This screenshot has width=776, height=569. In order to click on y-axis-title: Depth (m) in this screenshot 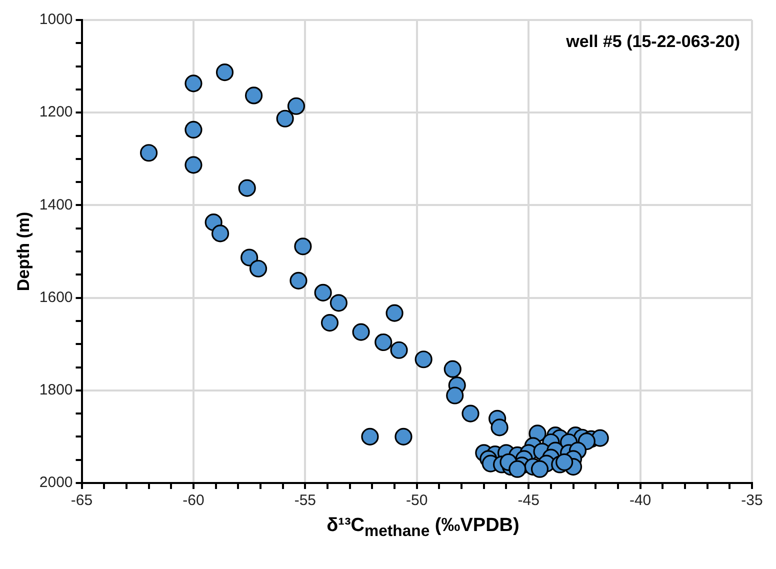, I will do `click(23, 252)`.